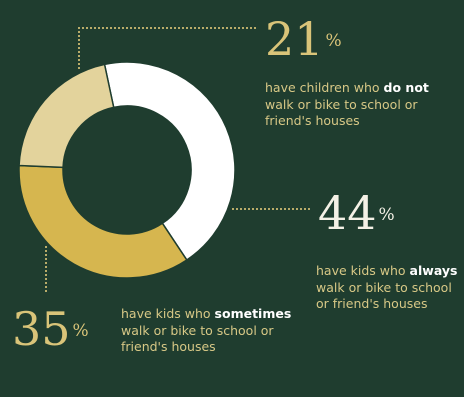 The image size is (464, 397). Describe the element at coordinates (79, 48) in the screenshot. I see `leader-line-never-vertical` at that location.